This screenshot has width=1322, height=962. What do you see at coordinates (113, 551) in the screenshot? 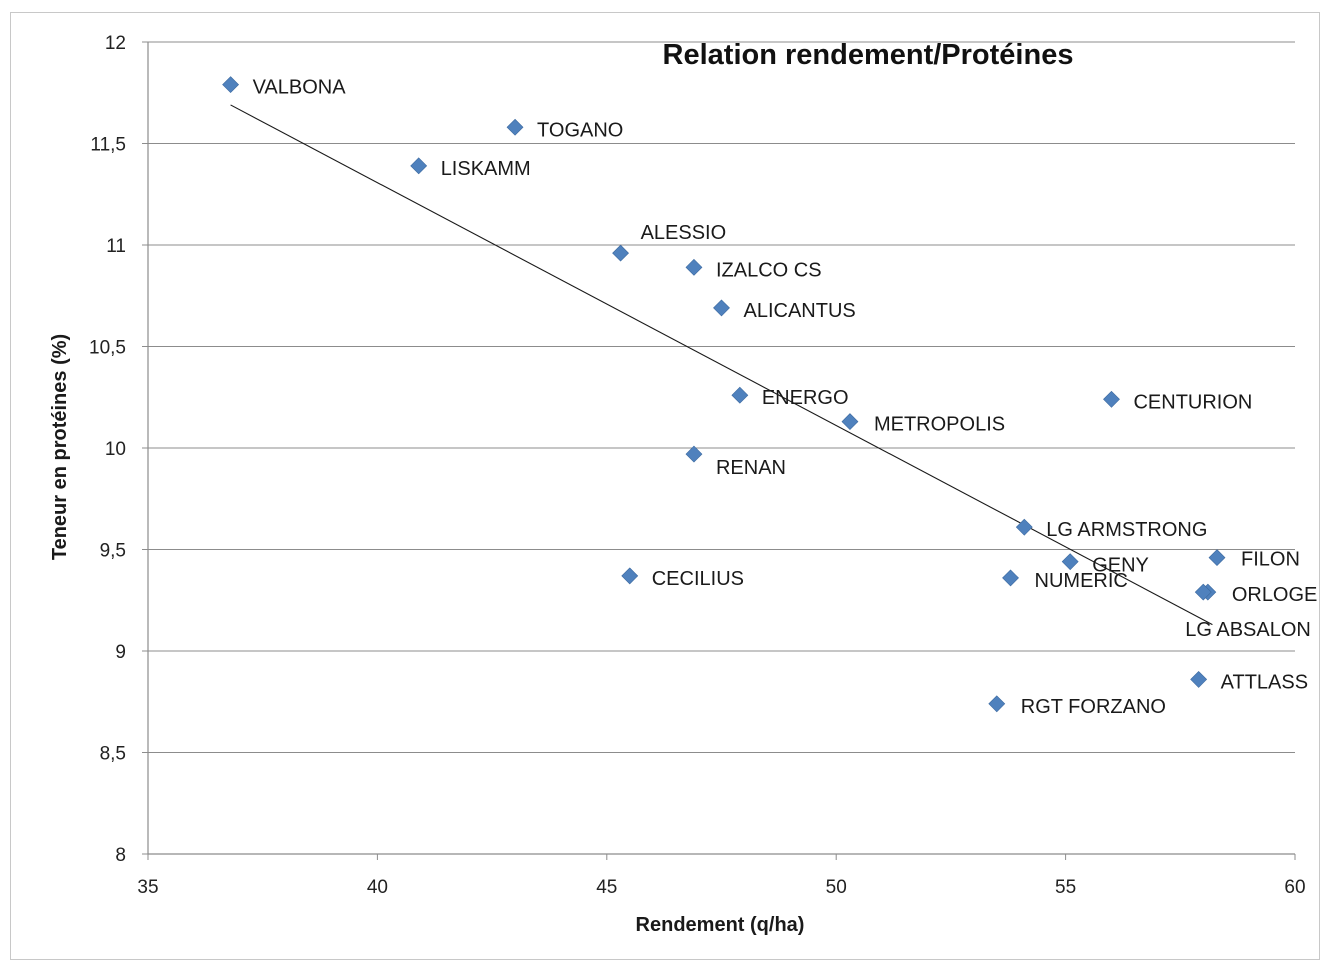
I see `y-tick-label: 9,5` at bounding box center [113, 551].